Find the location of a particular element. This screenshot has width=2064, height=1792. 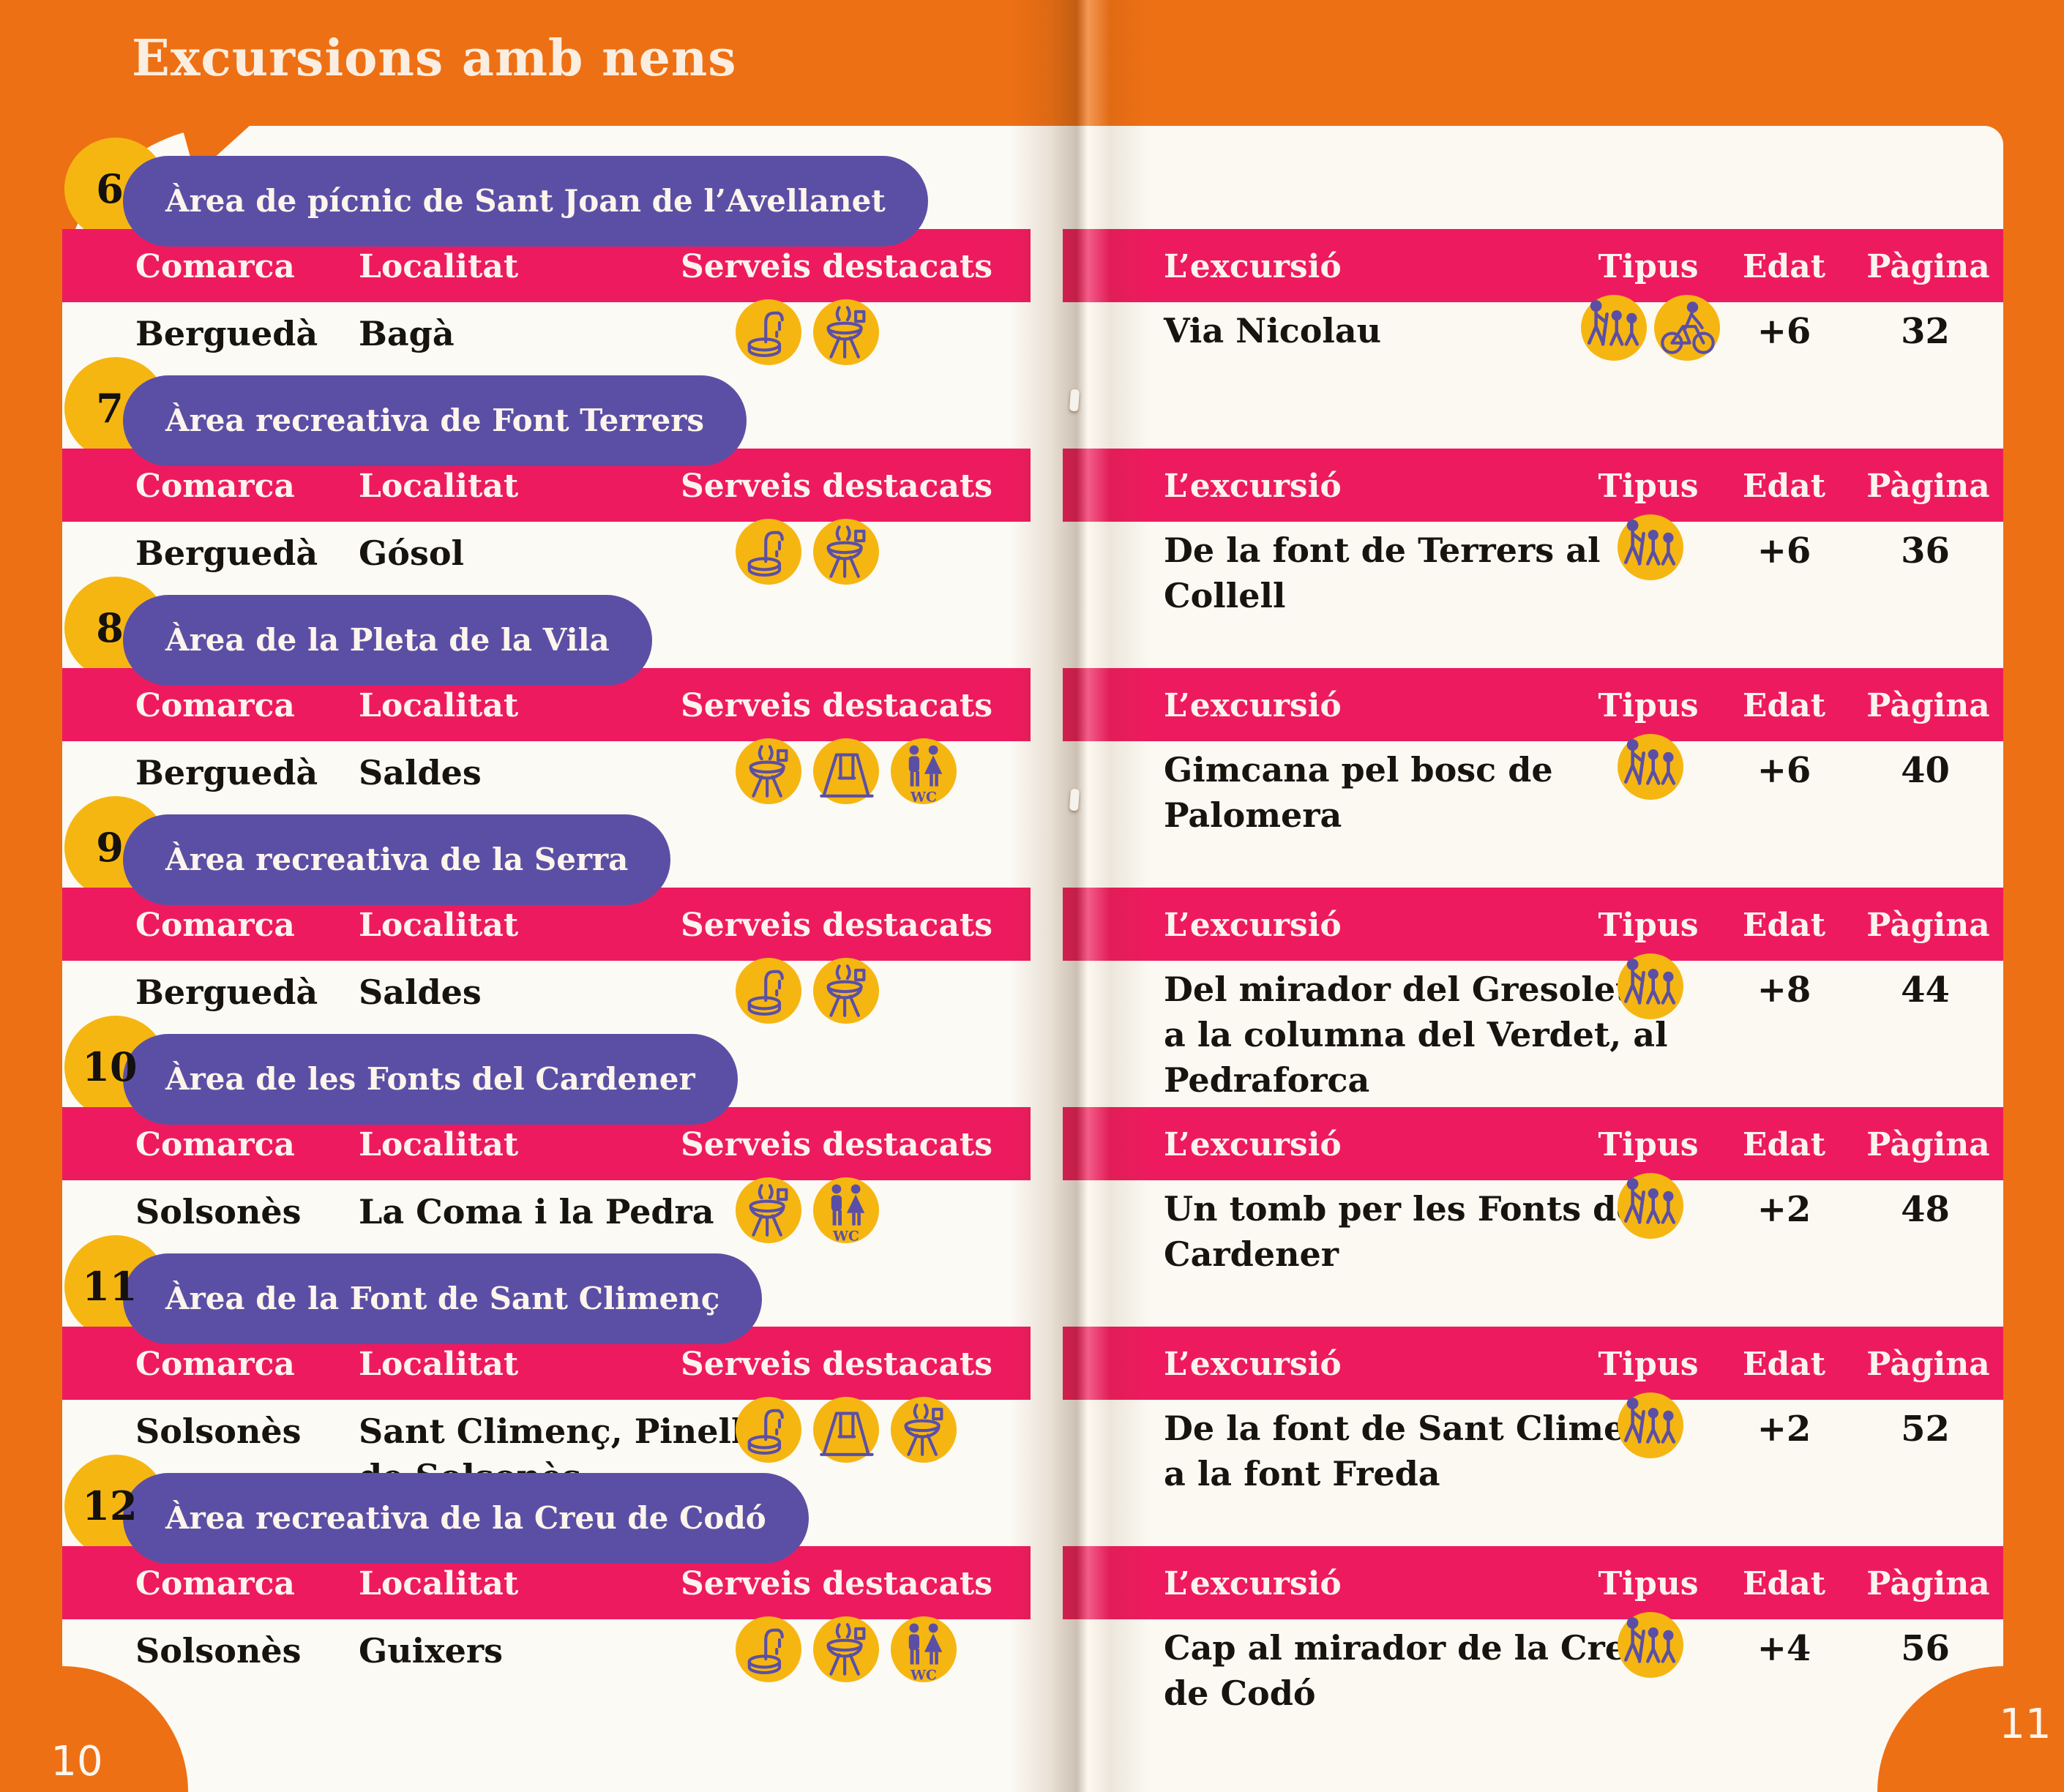

entry-number: 9 is located at coordinates (110, 848).